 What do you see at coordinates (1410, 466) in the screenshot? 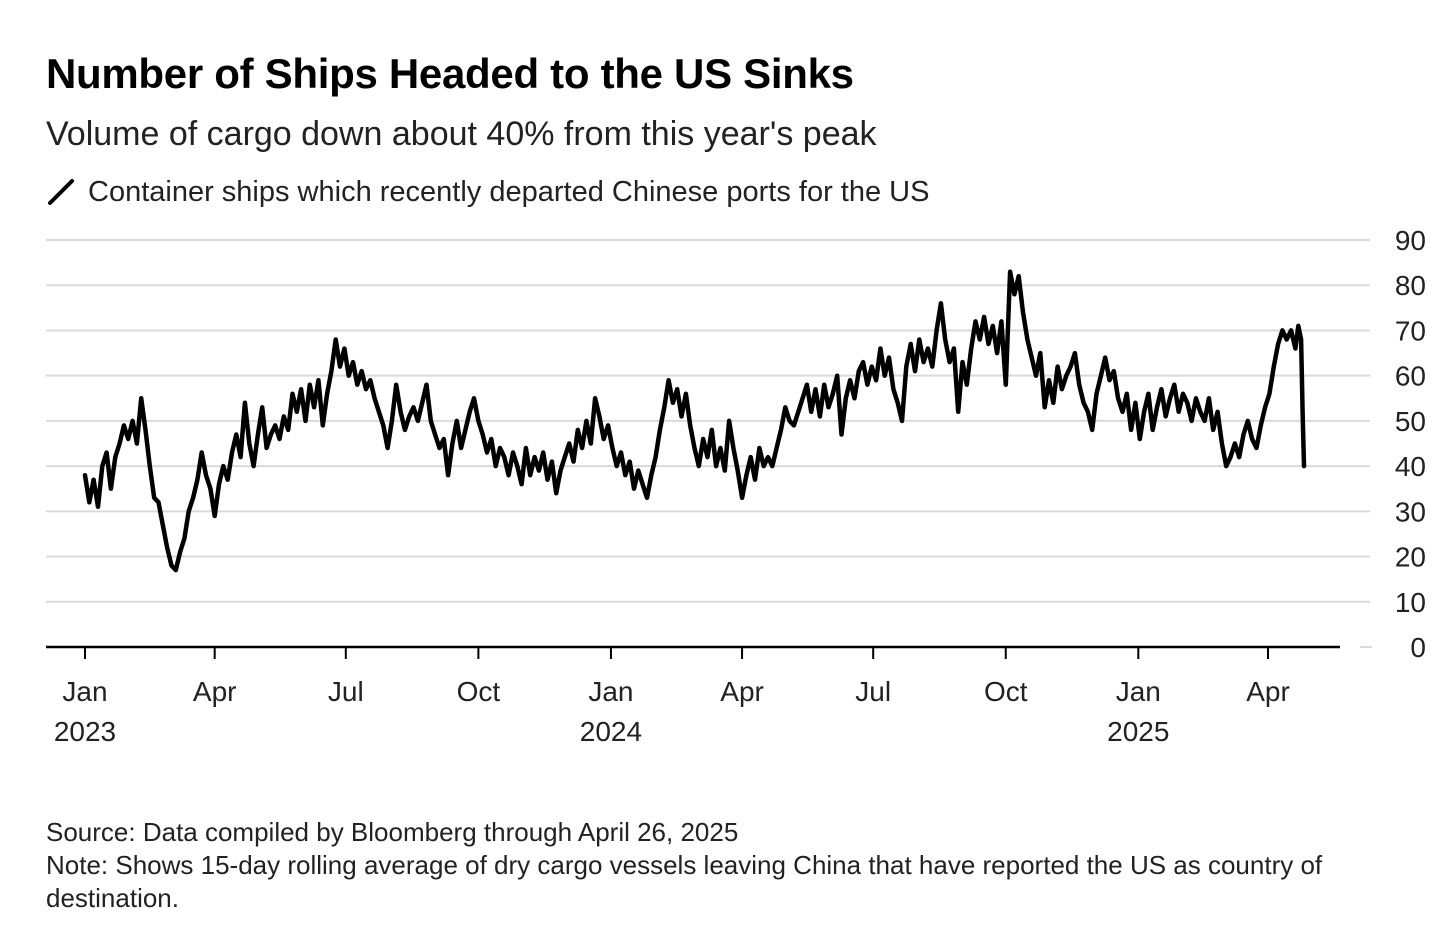
I see `y-tick-label: 40` at bounding box center [1410, 466].